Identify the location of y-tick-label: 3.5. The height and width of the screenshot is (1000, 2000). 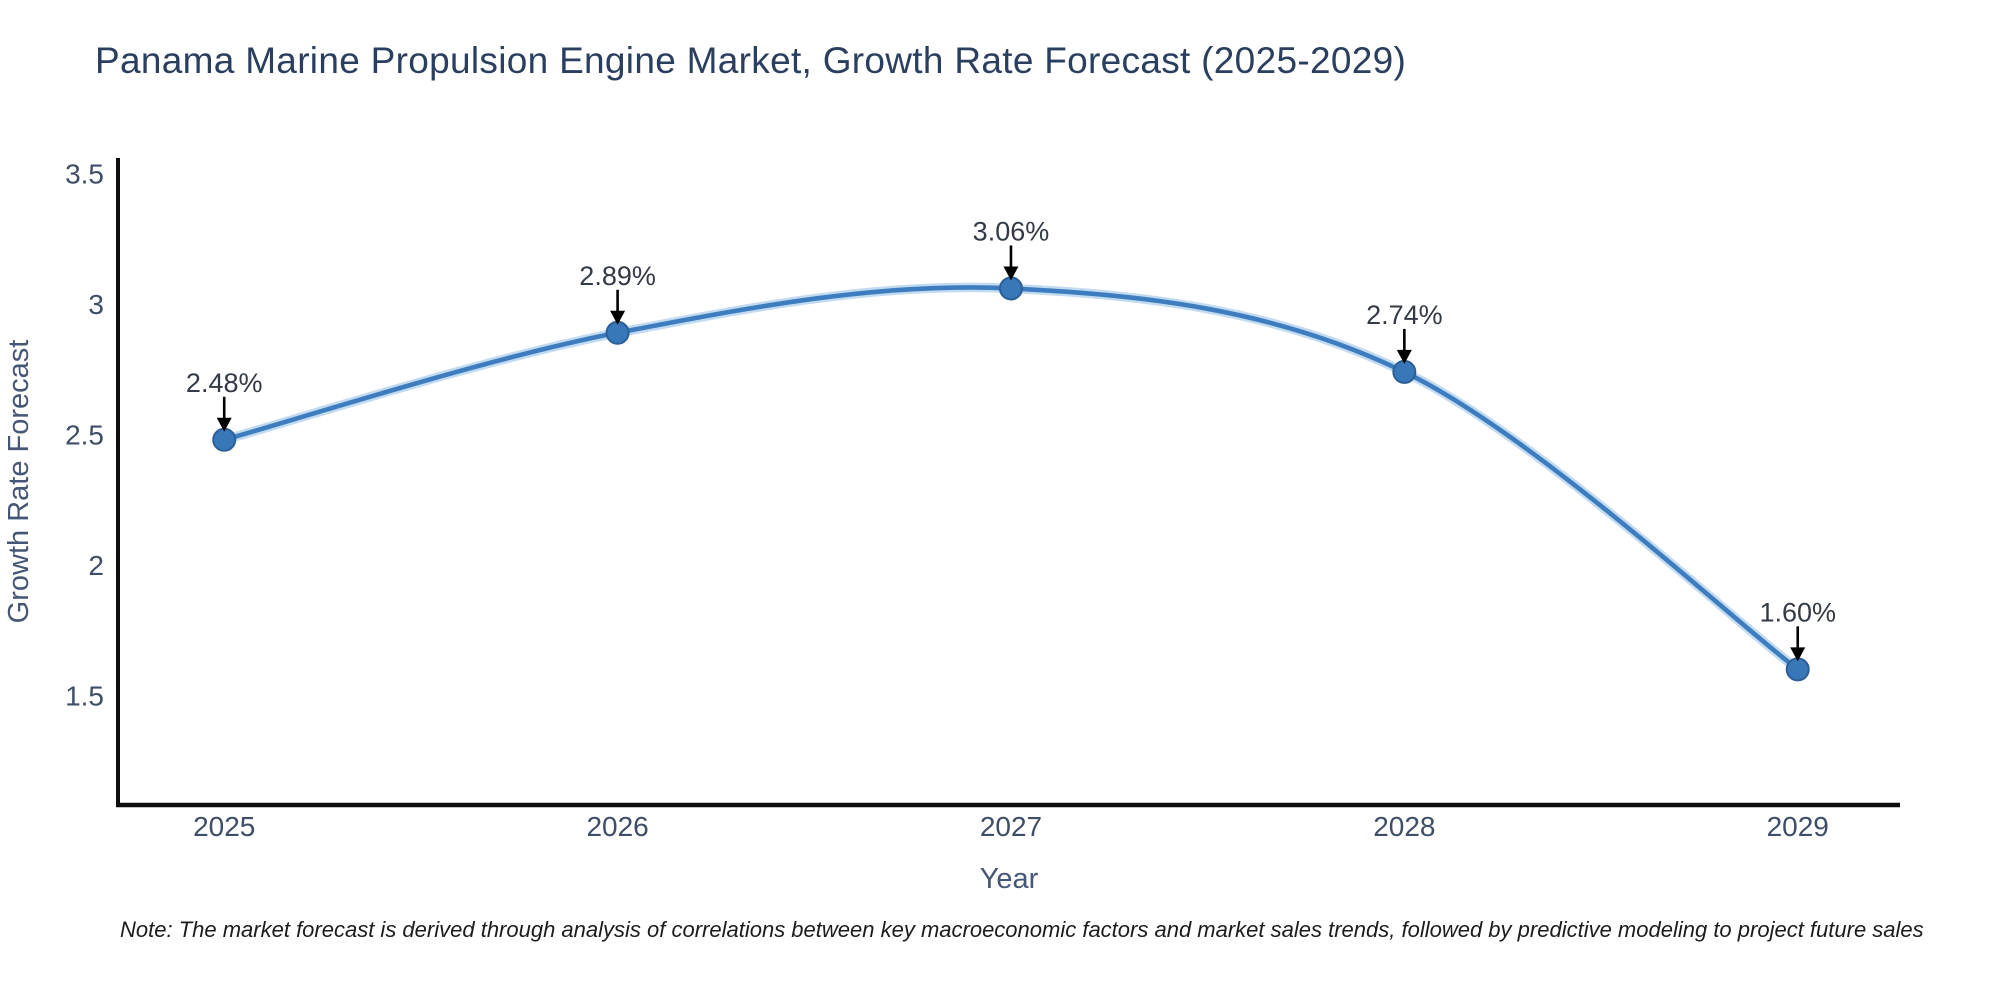
(84, 174).